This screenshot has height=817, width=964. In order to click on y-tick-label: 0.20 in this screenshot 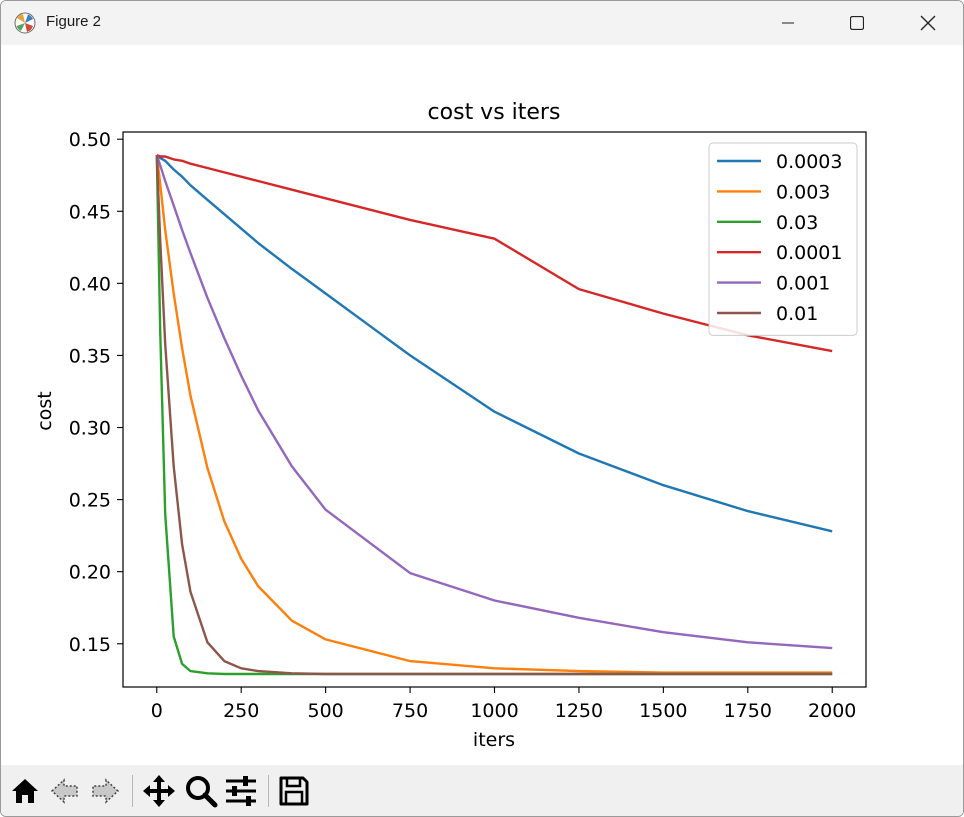, I will do `click(90, 573)`.